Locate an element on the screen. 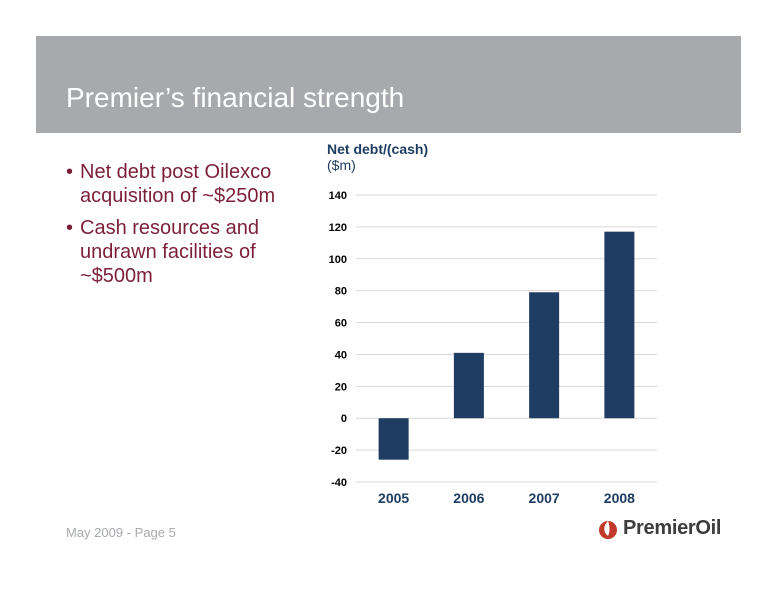 The height and width of the screenshot is (600, 776). title-bar: Premier’s financial strength is located at coordinates (388, 84).